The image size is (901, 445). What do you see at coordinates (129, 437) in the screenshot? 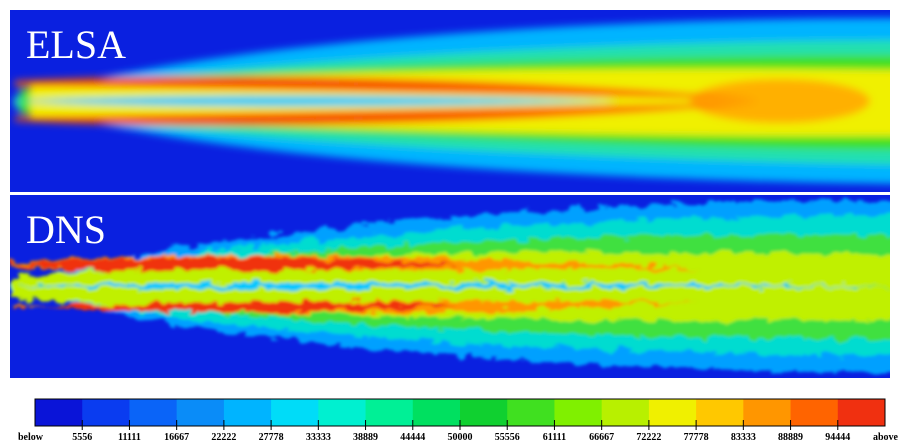
I see `colorbar-label: 11111` at bounding box center [129, 437].